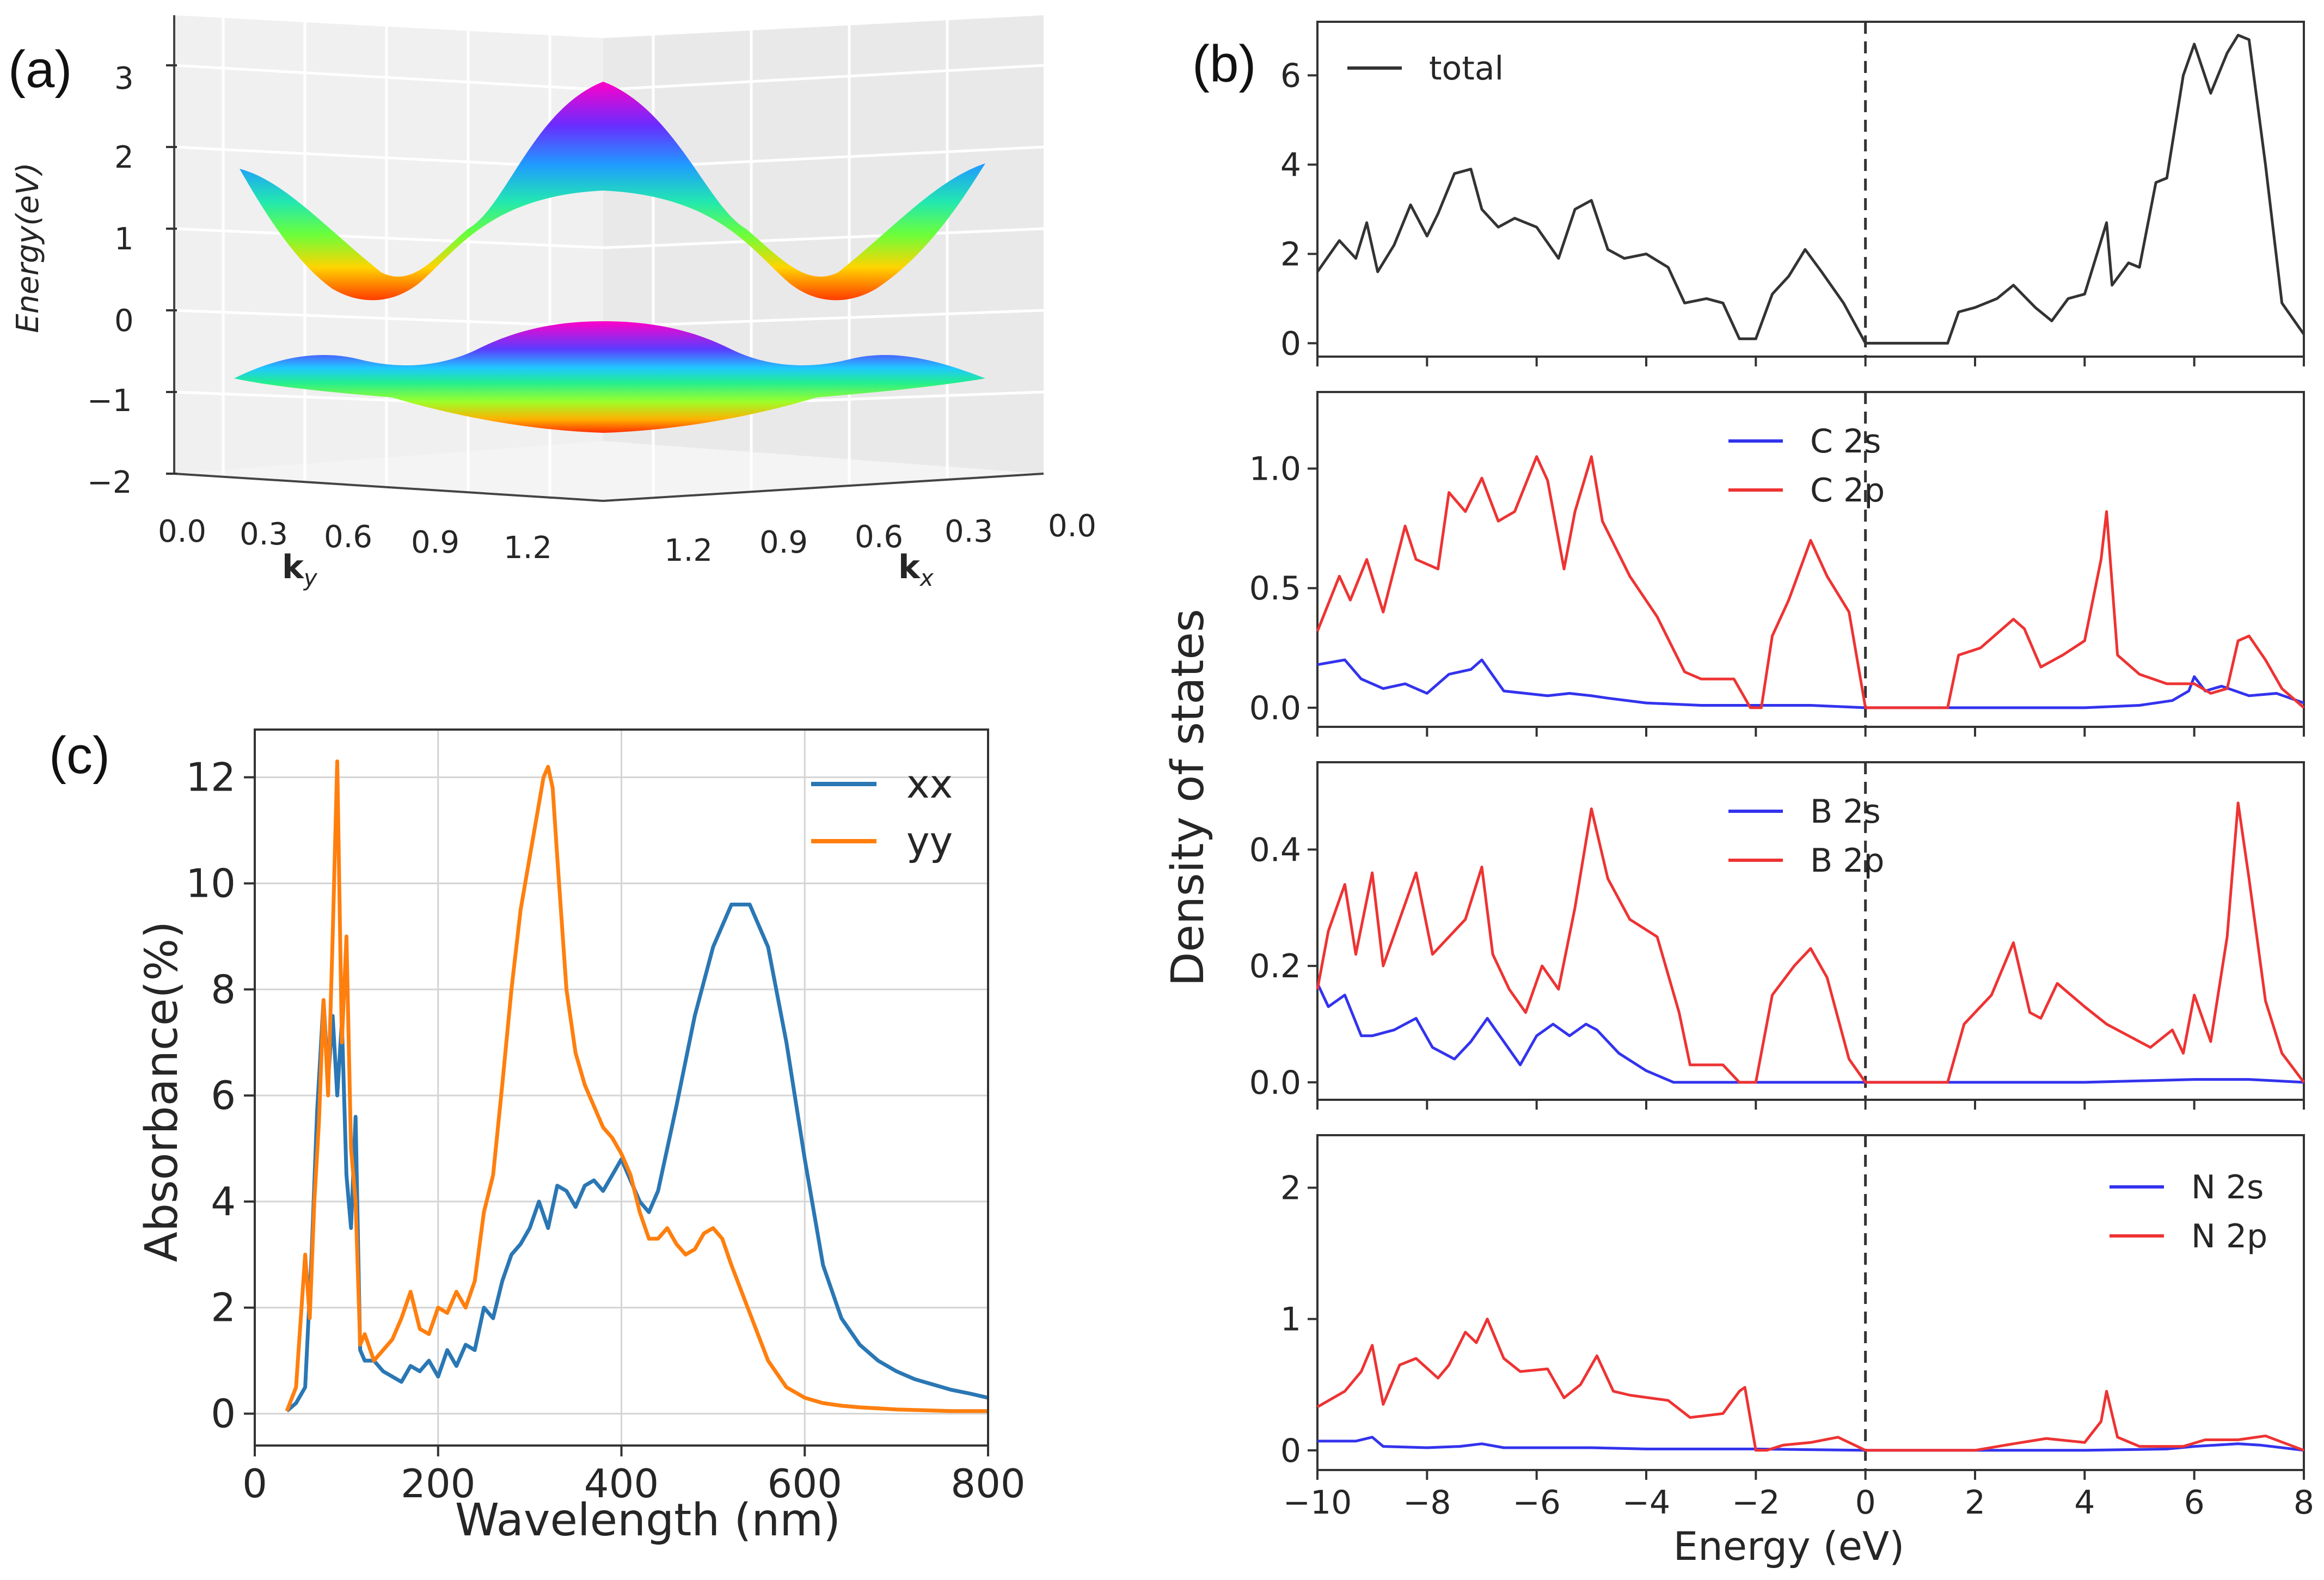 This screenshot has width=2324, height=1580. I want to click on kx-axis-title: kx, so click(916, 569).